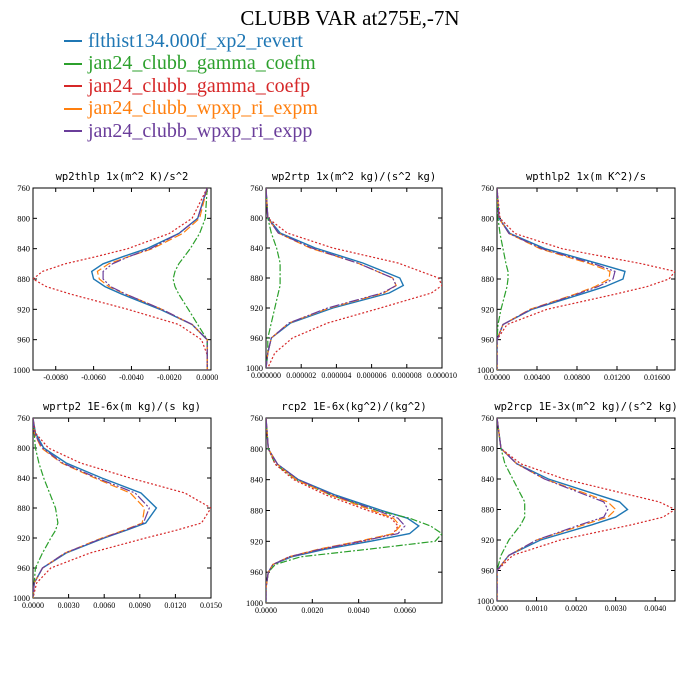 The height and width of the screenshot is (700, 700). I want to click on figure-title: CLUBB VAR at275E,-7N, so click(350, 18).